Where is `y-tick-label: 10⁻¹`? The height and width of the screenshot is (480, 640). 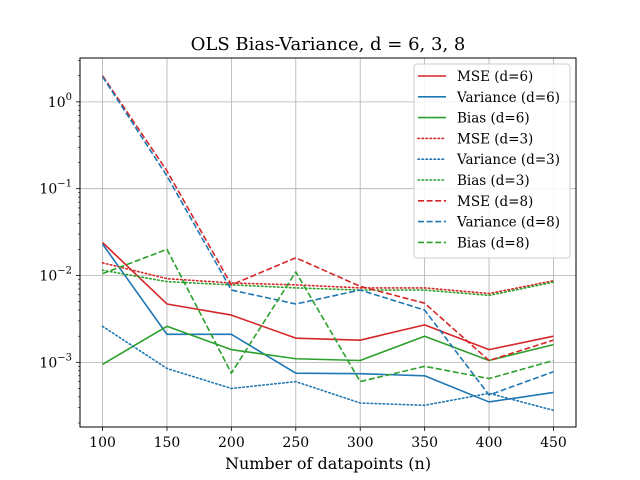
y-tick-label: 10⁻¹ is located at coordinates (55, 188).